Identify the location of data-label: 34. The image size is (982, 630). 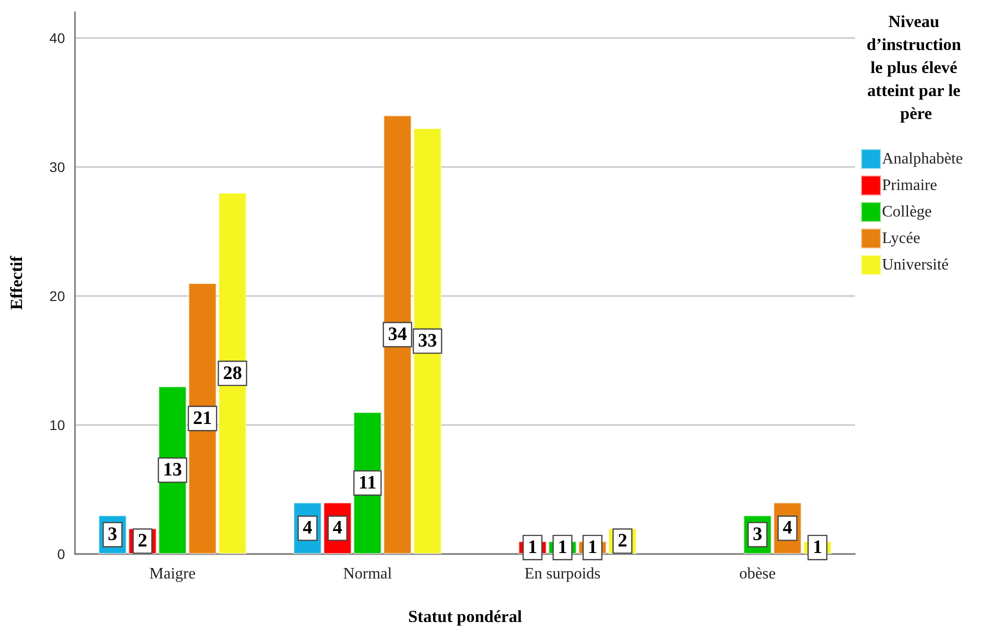
(398, 335).